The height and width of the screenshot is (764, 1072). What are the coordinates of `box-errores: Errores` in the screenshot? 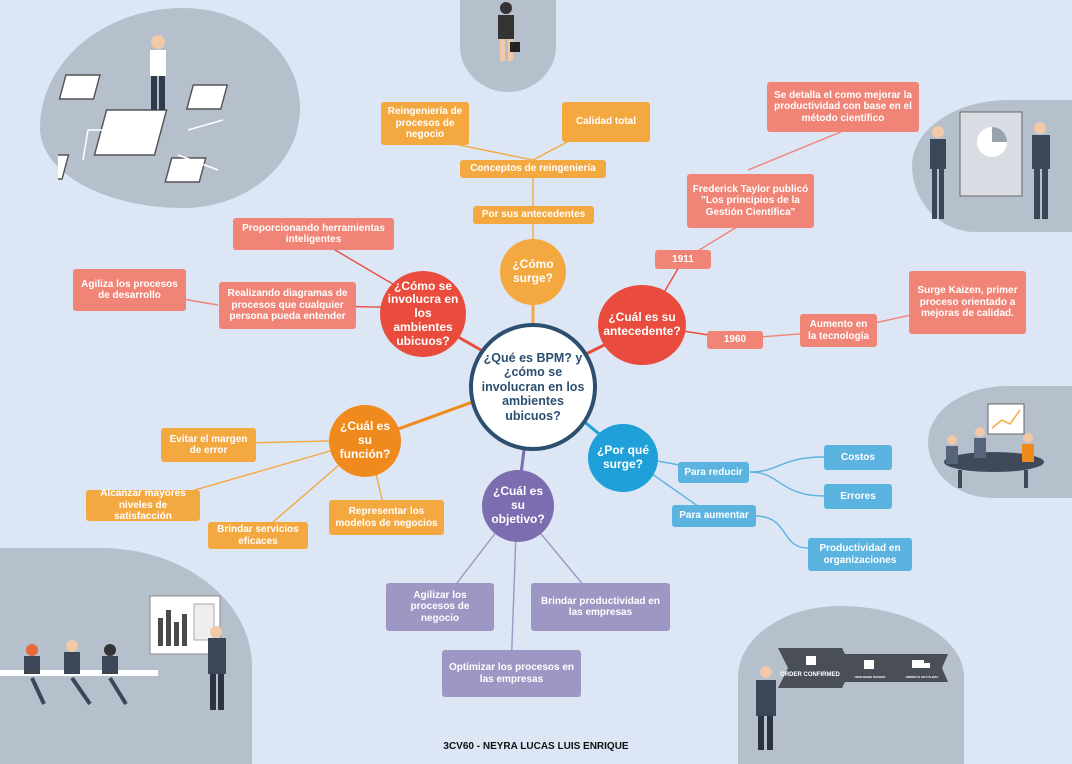 It's located at (858, 496).